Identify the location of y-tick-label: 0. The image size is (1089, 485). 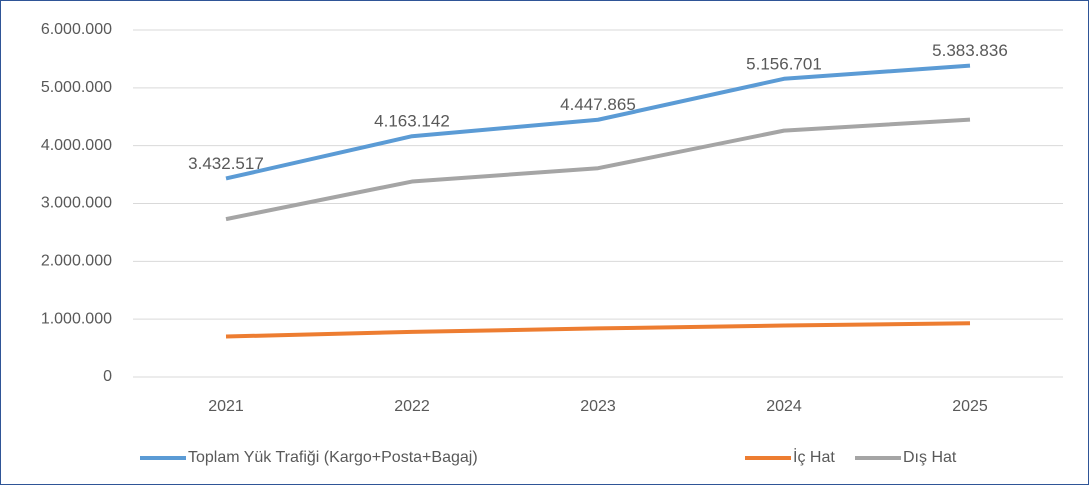
(107, 376).